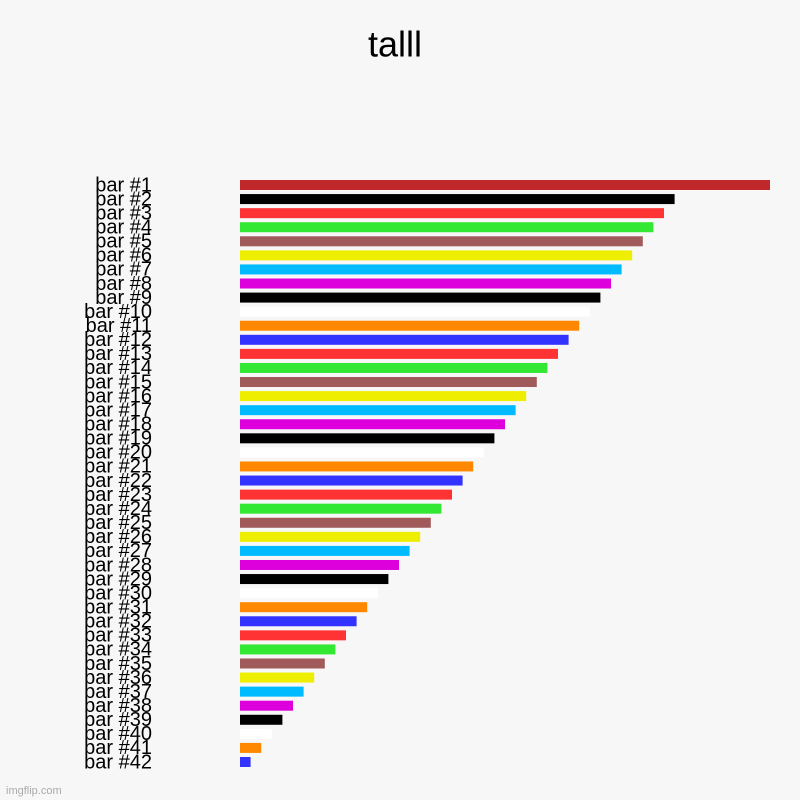 This screenshot has height=800, width=800. What do you see at coordinates (118, 762) in the screenshot?
I see `y-tick-label: bar #42` at bounding box center [118, 762].